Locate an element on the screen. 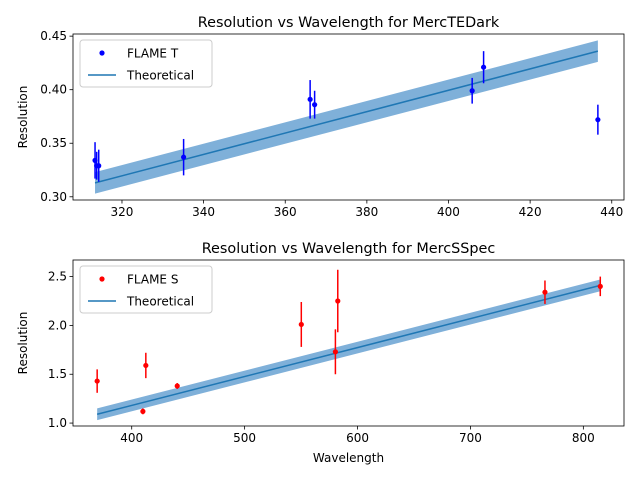 This screenshot has height=480, width=640. y-tick-label: 0.45 is located at coordinates (53, 36).